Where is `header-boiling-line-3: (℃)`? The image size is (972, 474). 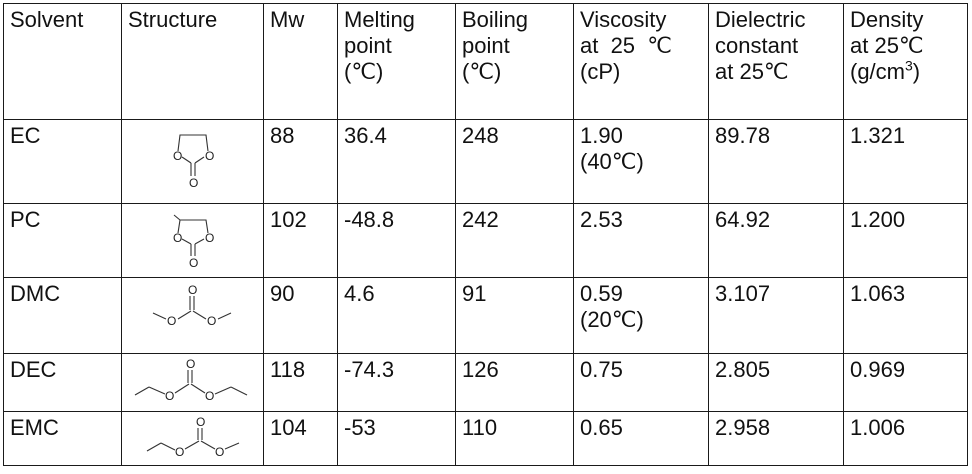
header-boiling-line-3: (℃) is located at coordinates (482, 71).